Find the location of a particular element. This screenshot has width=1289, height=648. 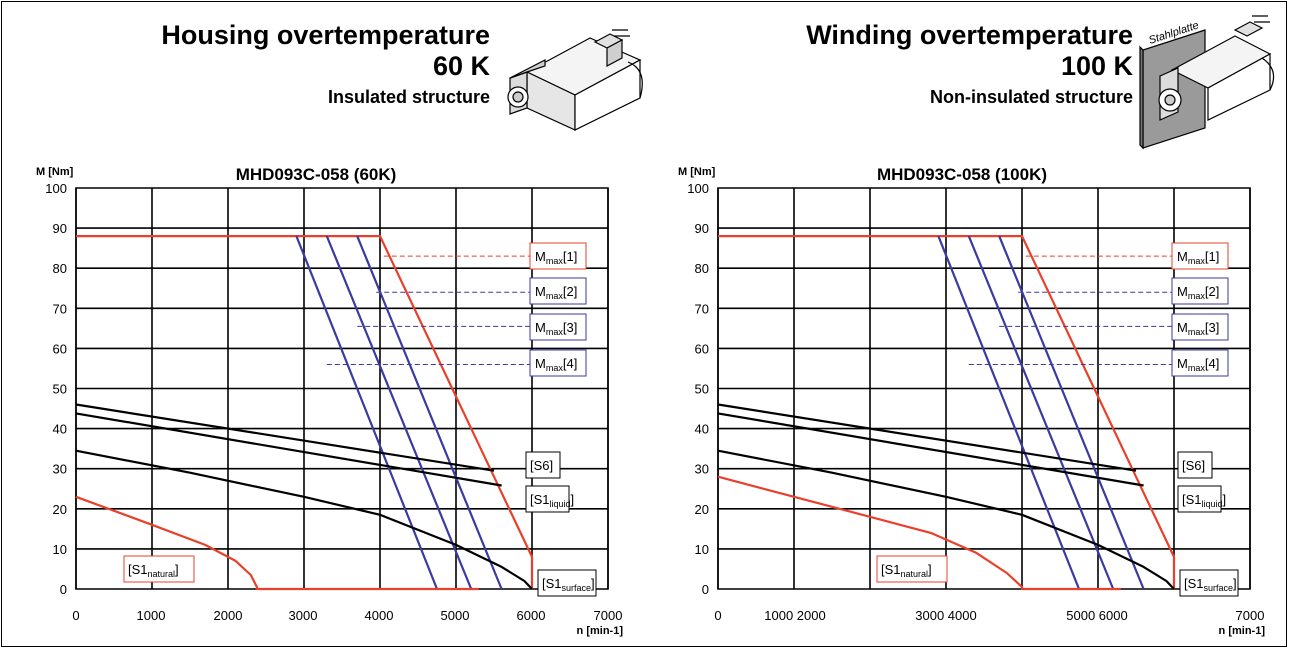

x-tick-label: 3000 4000 is located at coordinates (945, 615).